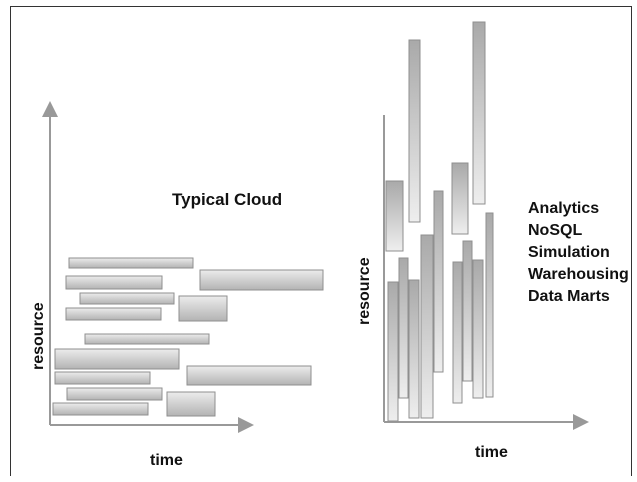  I want to click on right-x-axis-label: time, so click(491, 452).